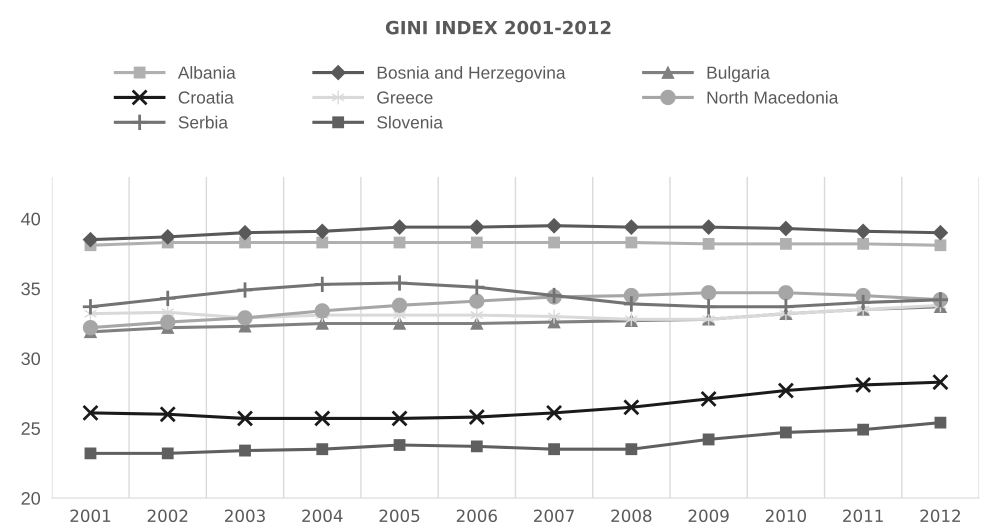 This screenshot has width=997, height=531. I want to click on x-tick-label: 2003, so click(245, 515).